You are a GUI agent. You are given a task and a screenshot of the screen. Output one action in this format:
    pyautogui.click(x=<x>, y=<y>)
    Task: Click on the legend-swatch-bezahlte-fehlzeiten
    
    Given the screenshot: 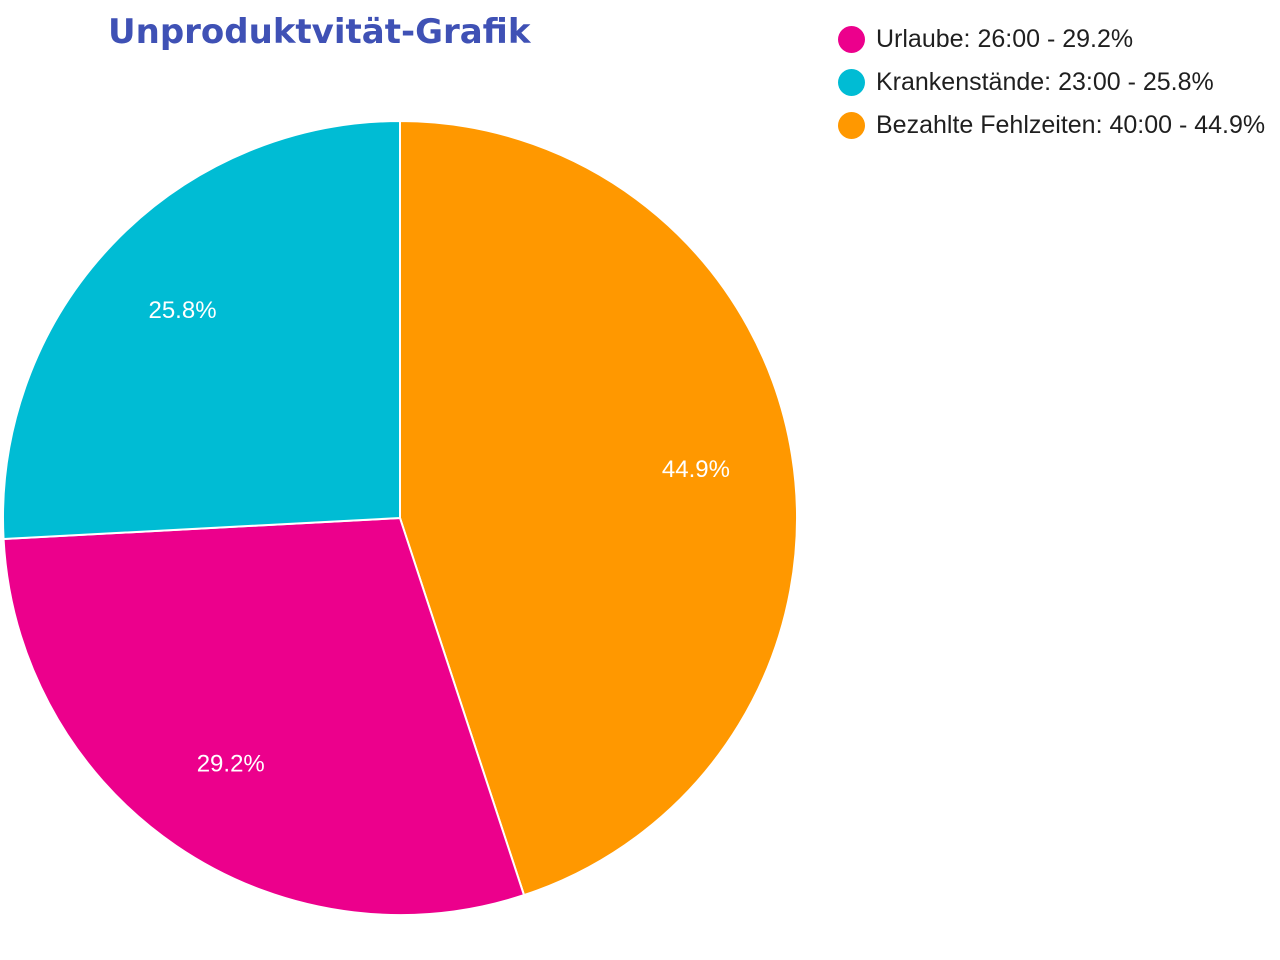 What is the action you would take?
    pyautogui.click(x=851, y=125)
    